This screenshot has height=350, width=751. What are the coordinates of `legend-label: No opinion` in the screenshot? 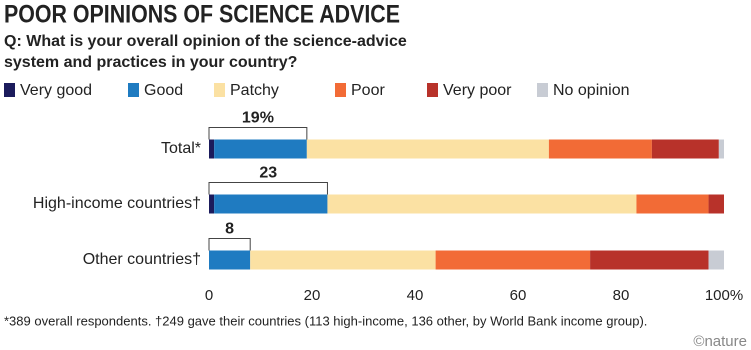 It's located at (591, 90).